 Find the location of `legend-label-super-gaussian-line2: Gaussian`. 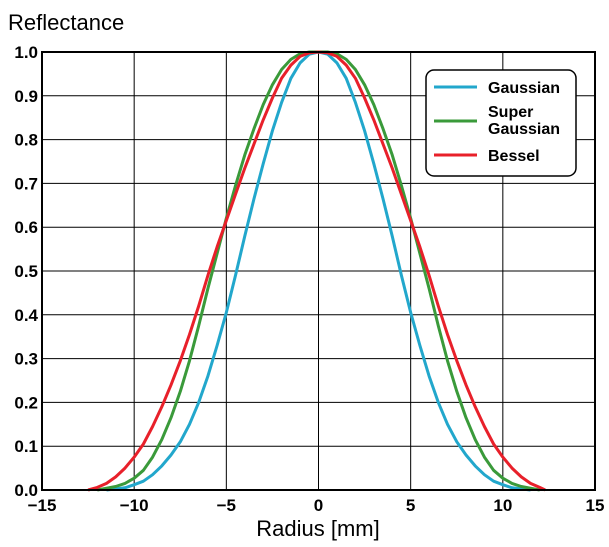

legend-label-super-gaussian-line2: Gaussian is located at coordinates (524, 129).